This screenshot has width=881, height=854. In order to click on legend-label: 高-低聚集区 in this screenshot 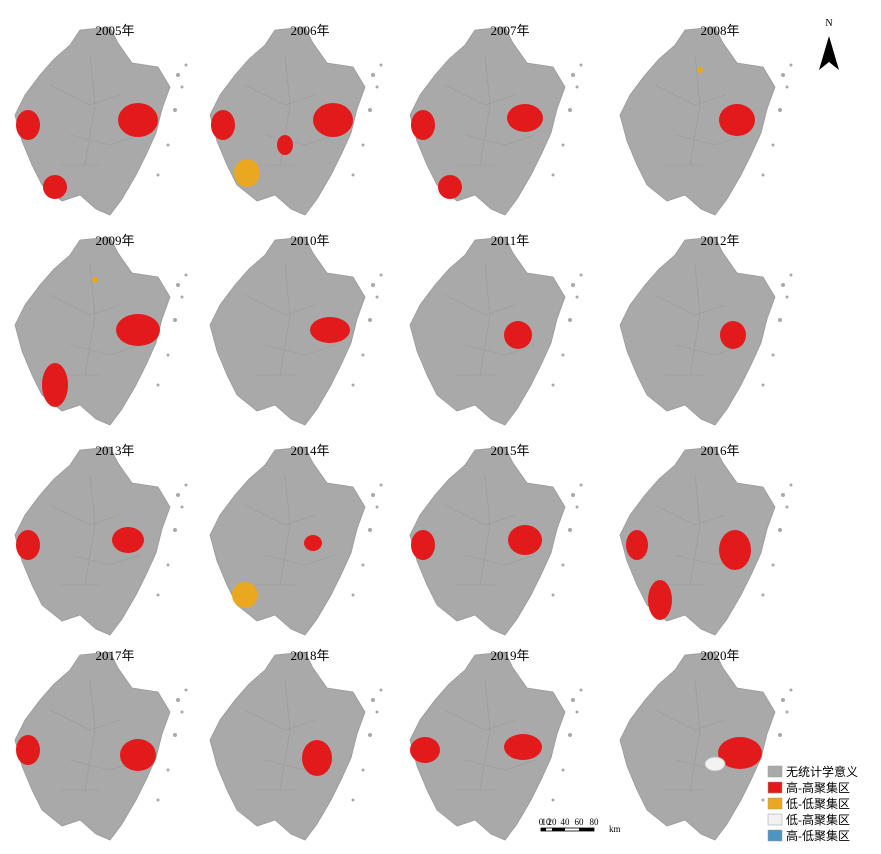, I will do `click(818, 835)`.